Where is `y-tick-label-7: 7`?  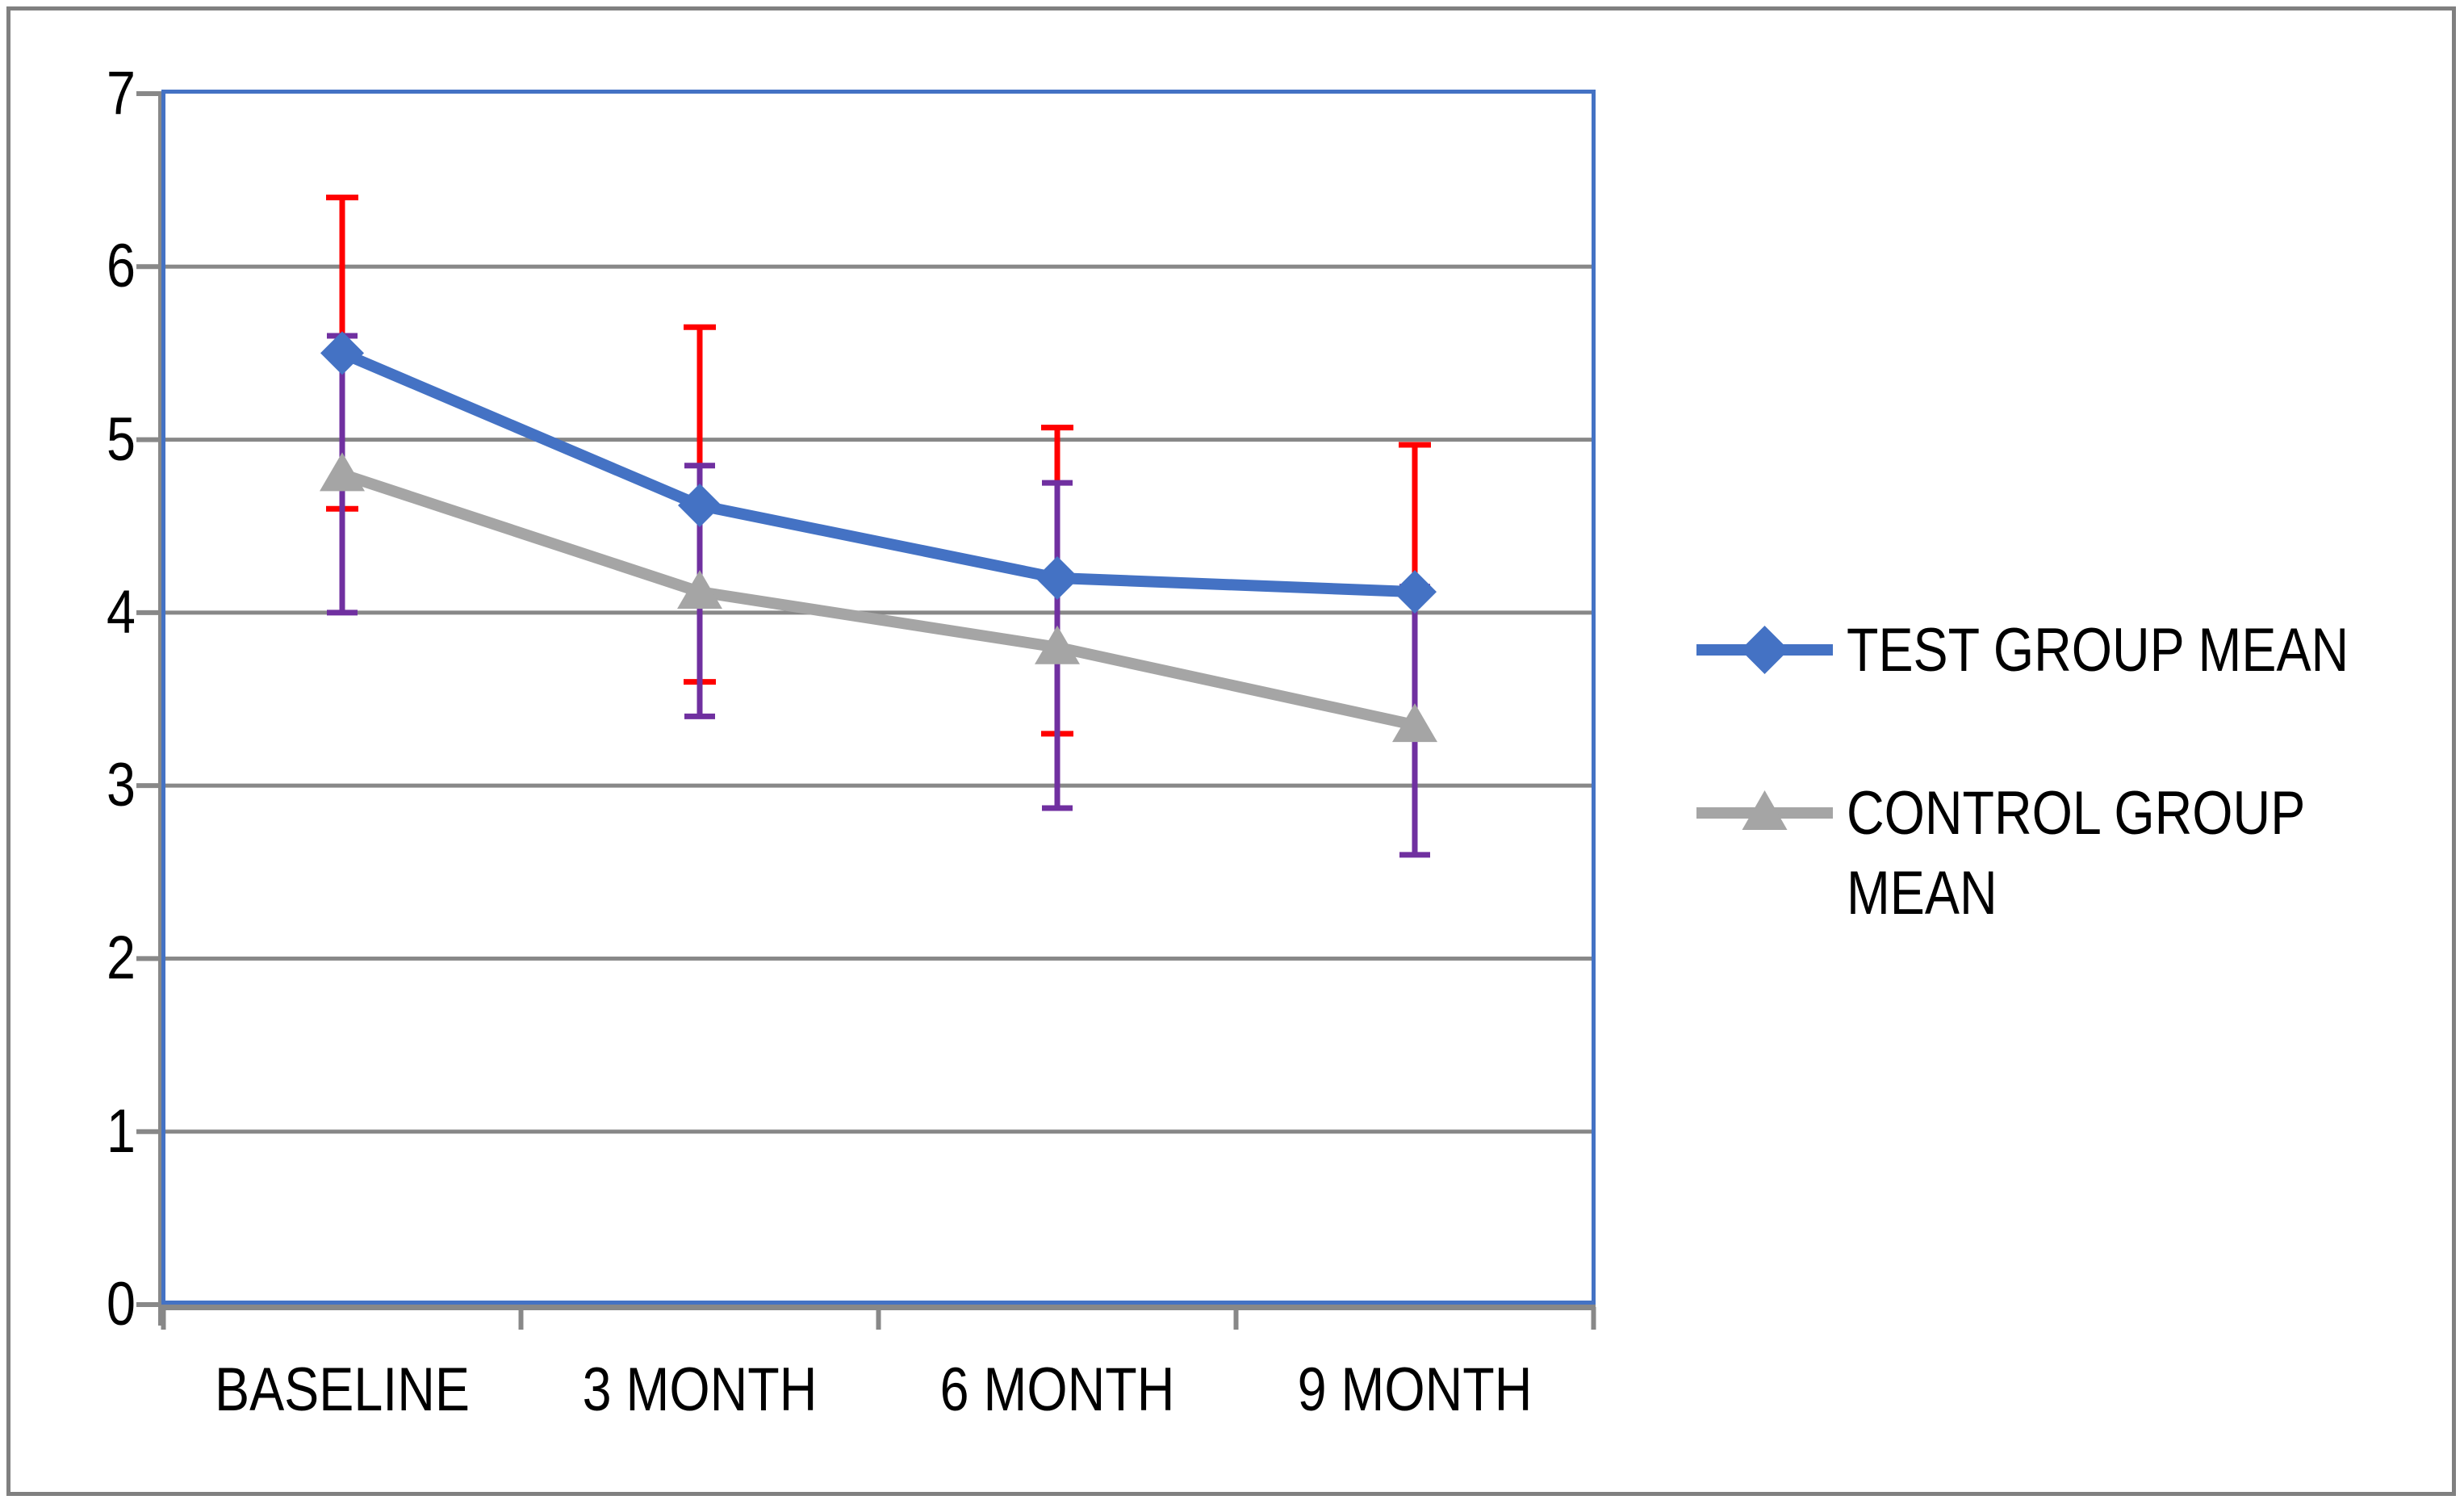
y-tick-label-7: 7 is located at coordinates (121, 93).